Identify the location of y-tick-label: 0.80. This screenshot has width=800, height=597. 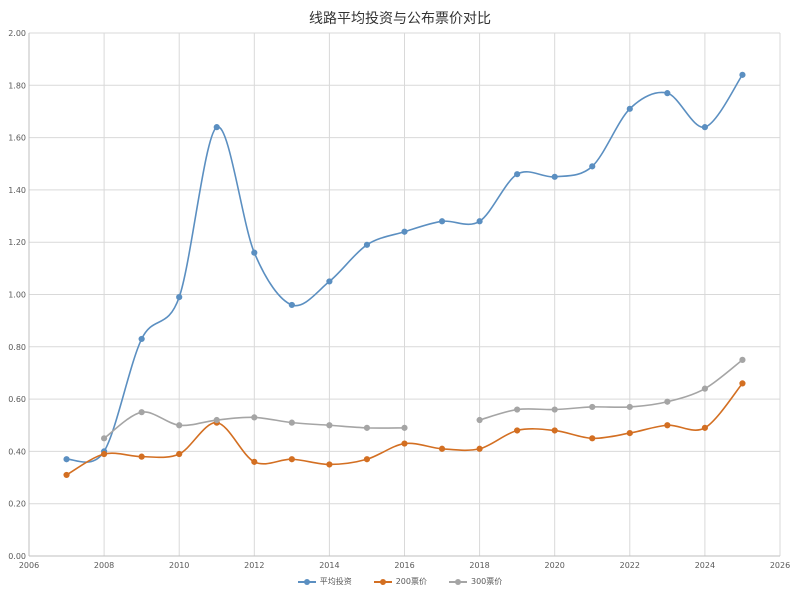
(17, 347).